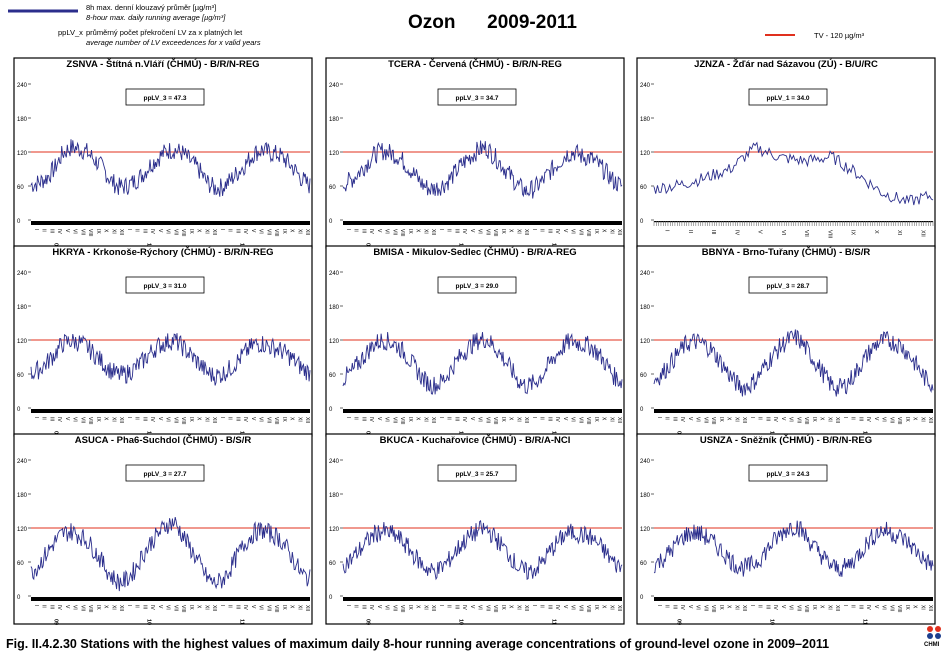 This screenshot has width=950, height=655. Describe the element at coordinates (932, 645) in the screenshot. I see `chmi-logo-text: CHMI` at that location.